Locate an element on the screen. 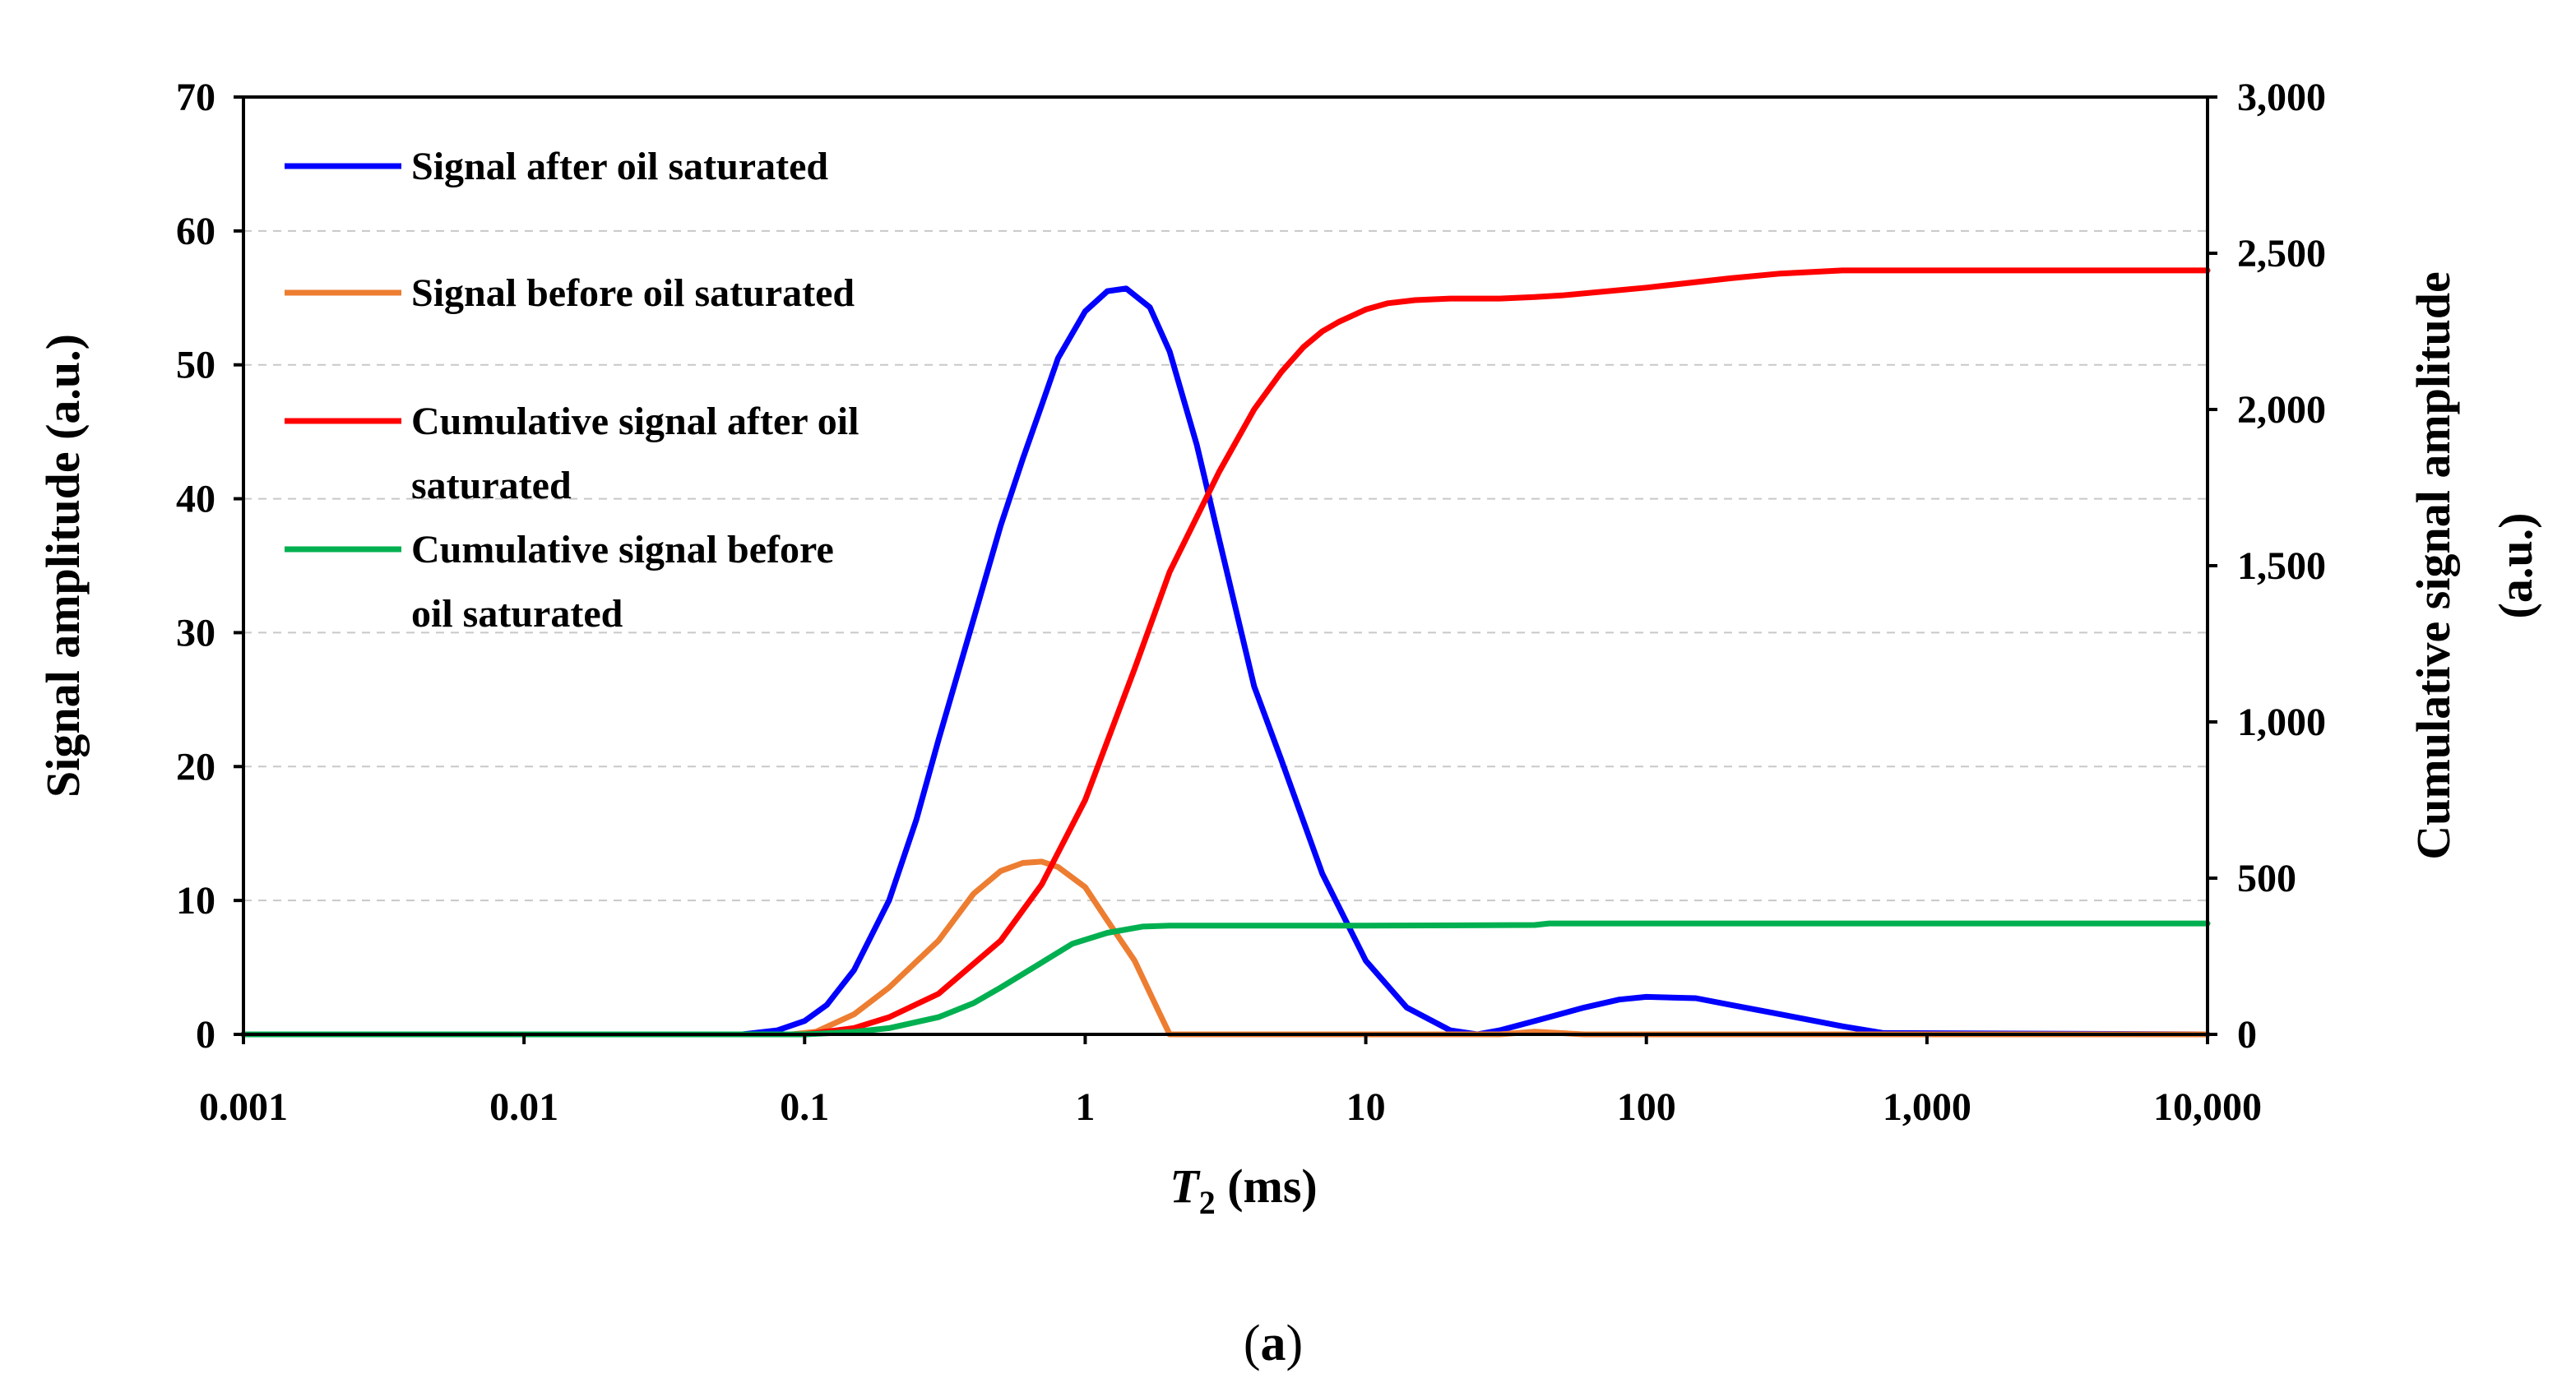 The image size is (2576, 1383). y2-tick-label: 2,000 is located at coordinates (2282, 410).